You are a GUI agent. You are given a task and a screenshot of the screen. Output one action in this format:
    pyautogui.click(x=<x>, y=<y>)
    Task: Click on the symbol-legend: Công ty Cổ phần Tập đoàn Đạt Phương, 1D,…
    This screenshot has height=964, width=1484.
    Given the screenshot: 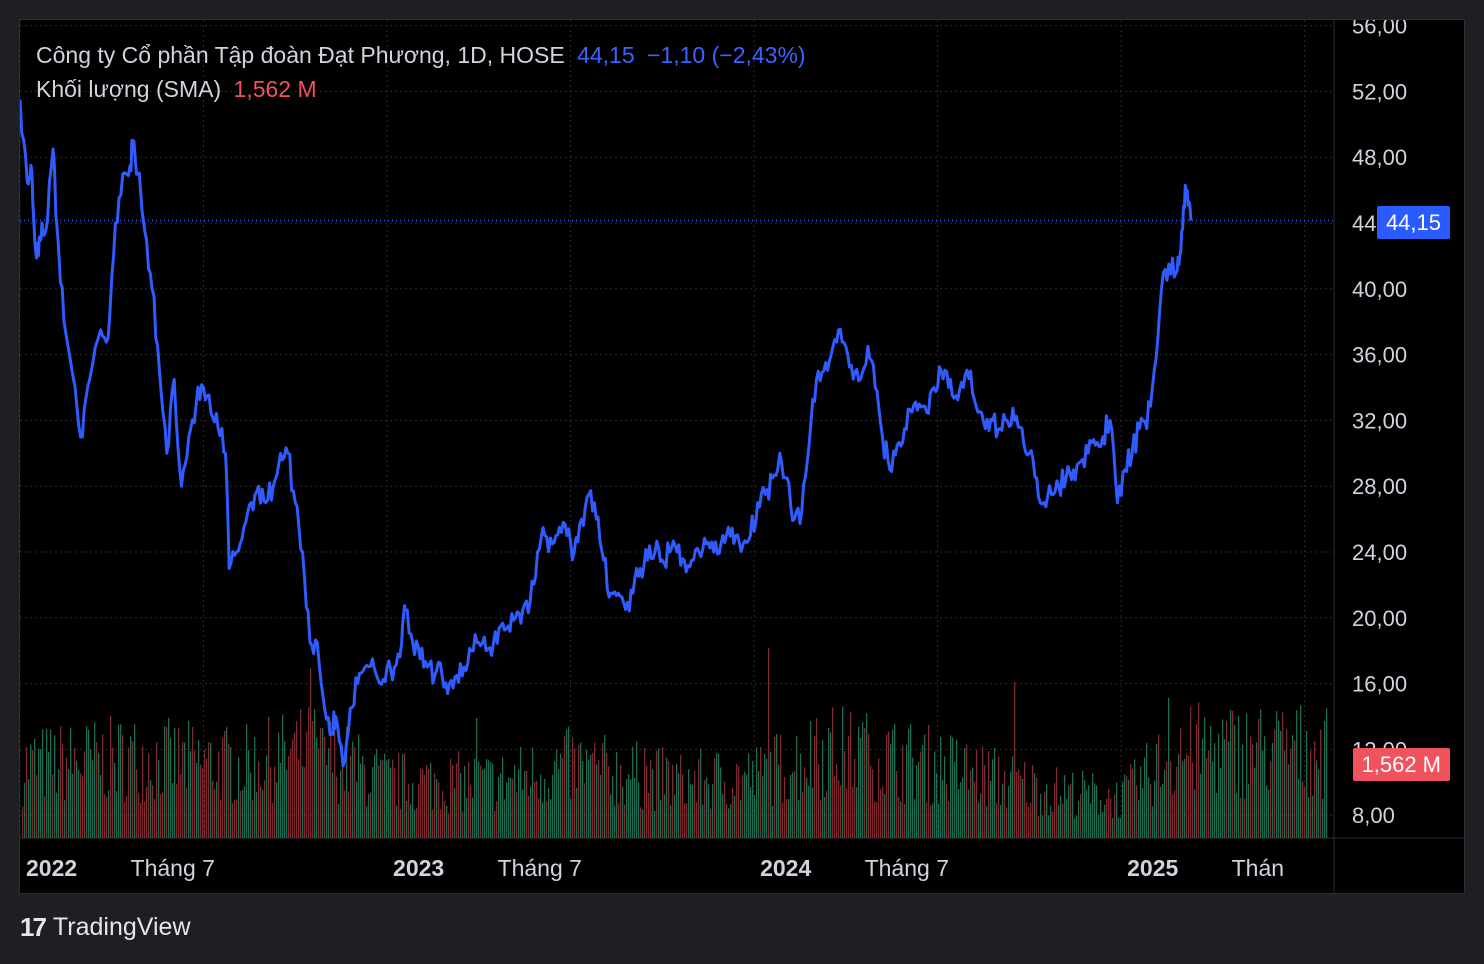 What is the action you would take?
    pyautogui.click(x=424, y=55)
    